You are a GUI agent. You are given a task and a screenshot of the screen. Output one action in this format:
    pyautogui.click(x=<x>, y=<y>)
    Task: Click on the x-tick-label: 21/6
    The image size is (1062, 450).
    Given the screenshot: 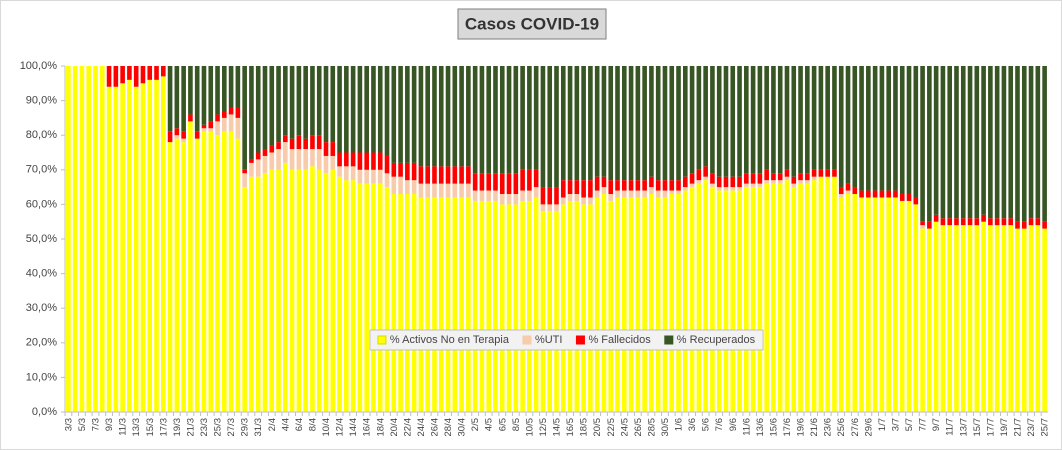 What is the action you would take?
    pyautogui.click(x=814, y=427)
    